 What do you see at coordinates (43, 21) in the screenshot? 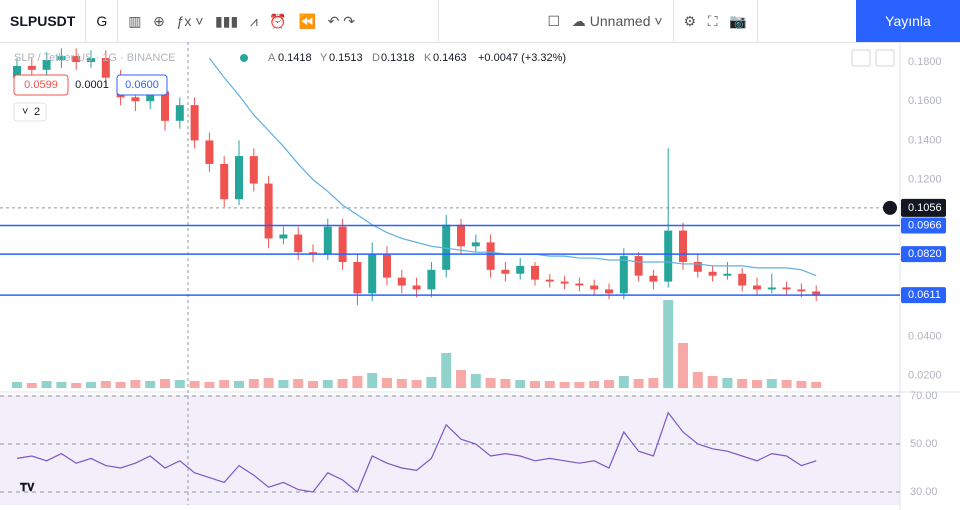
I see `symbol: SLPUSDT` at bounding box center [43, 21].